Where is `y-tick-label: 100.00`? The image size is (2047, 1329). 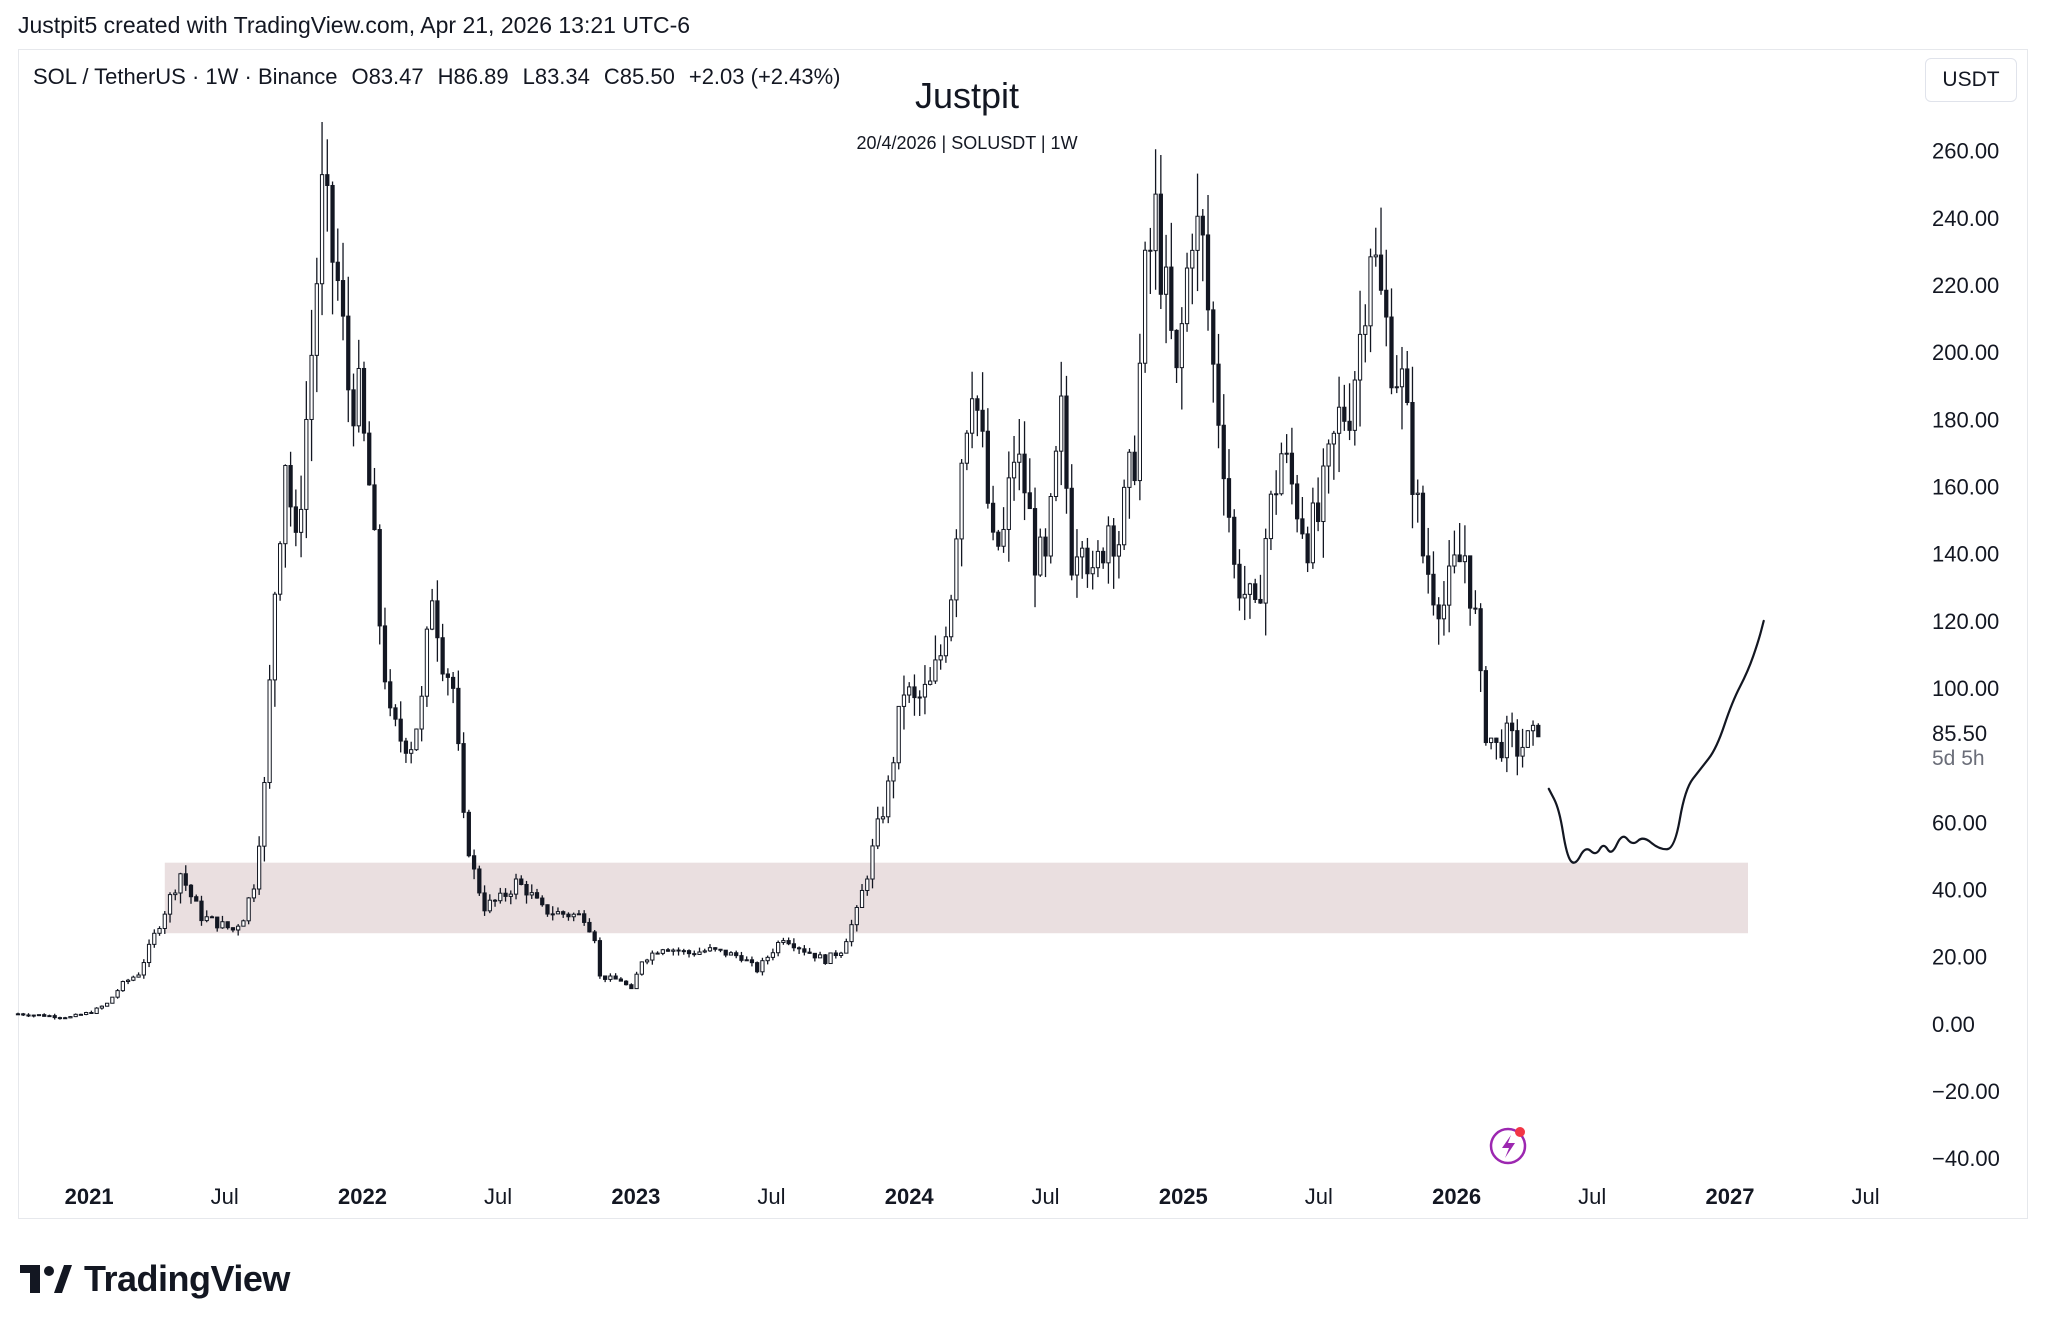 y-tick-label: 100.00 is located at coordinates (1965, 688).